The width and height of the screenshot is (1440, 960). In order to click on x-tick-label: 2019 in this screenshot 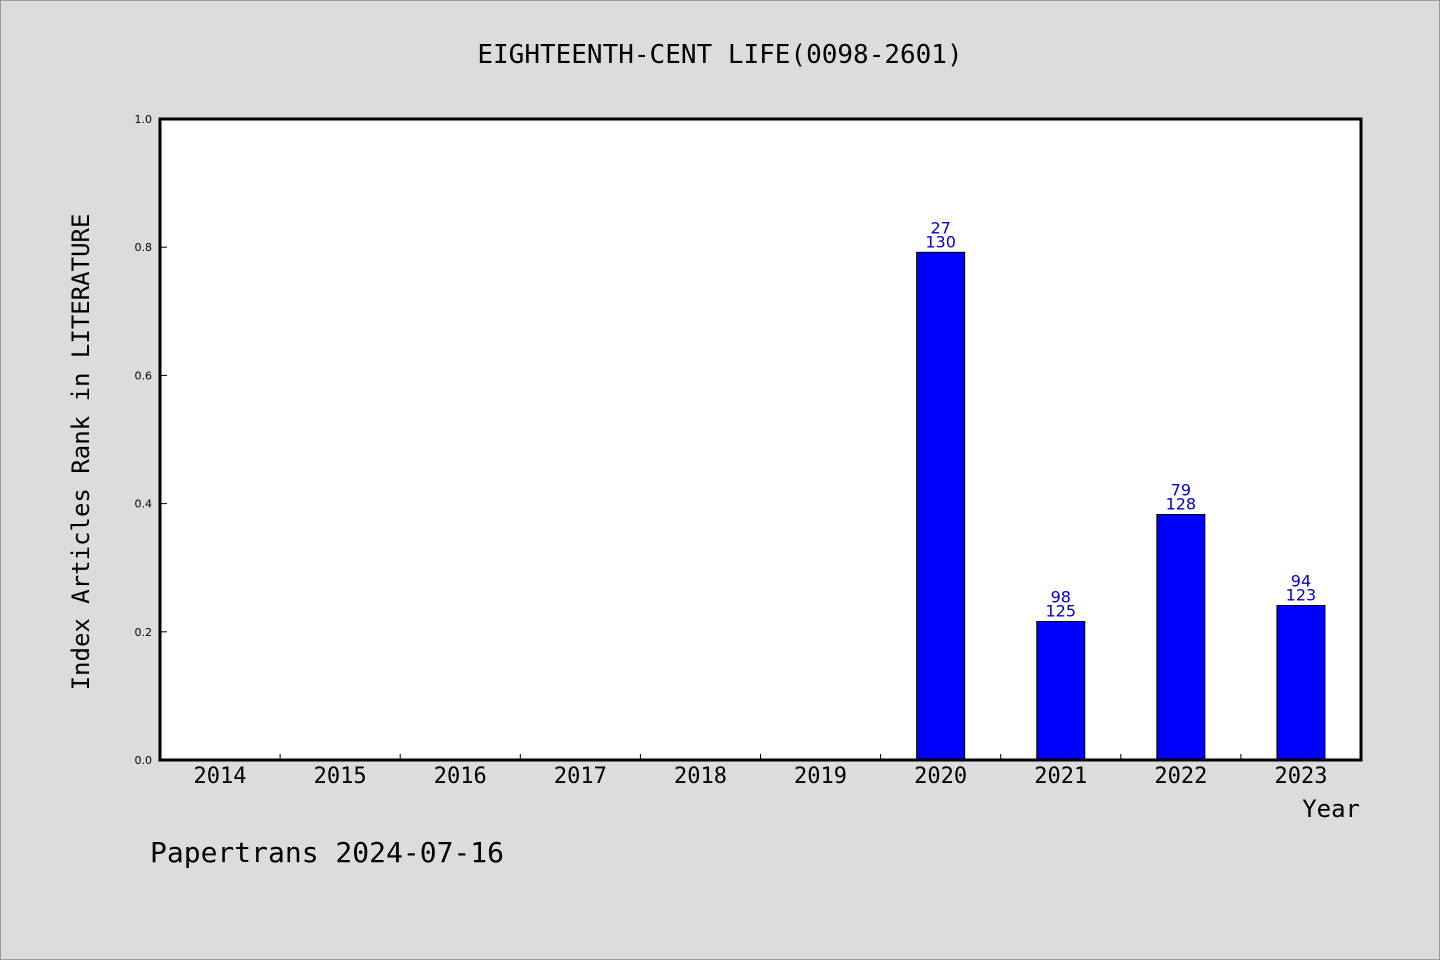, I will do `click(820, 776)`.